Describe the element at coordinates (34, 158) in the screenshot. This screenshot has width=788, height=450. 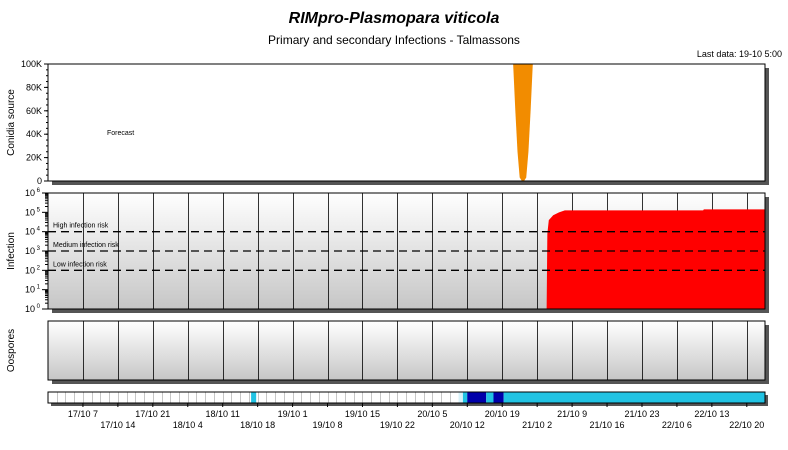
I see `y-tick-label: 20K` at that location.